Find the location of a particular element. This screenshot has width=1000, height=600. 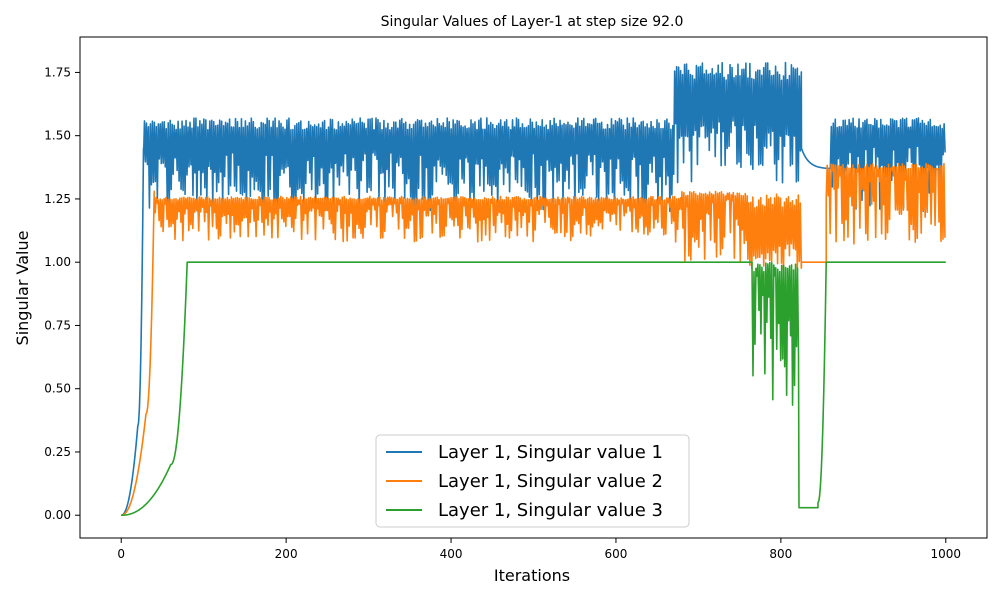

x-tick-label: 0 is located at coordinates (121, 554).